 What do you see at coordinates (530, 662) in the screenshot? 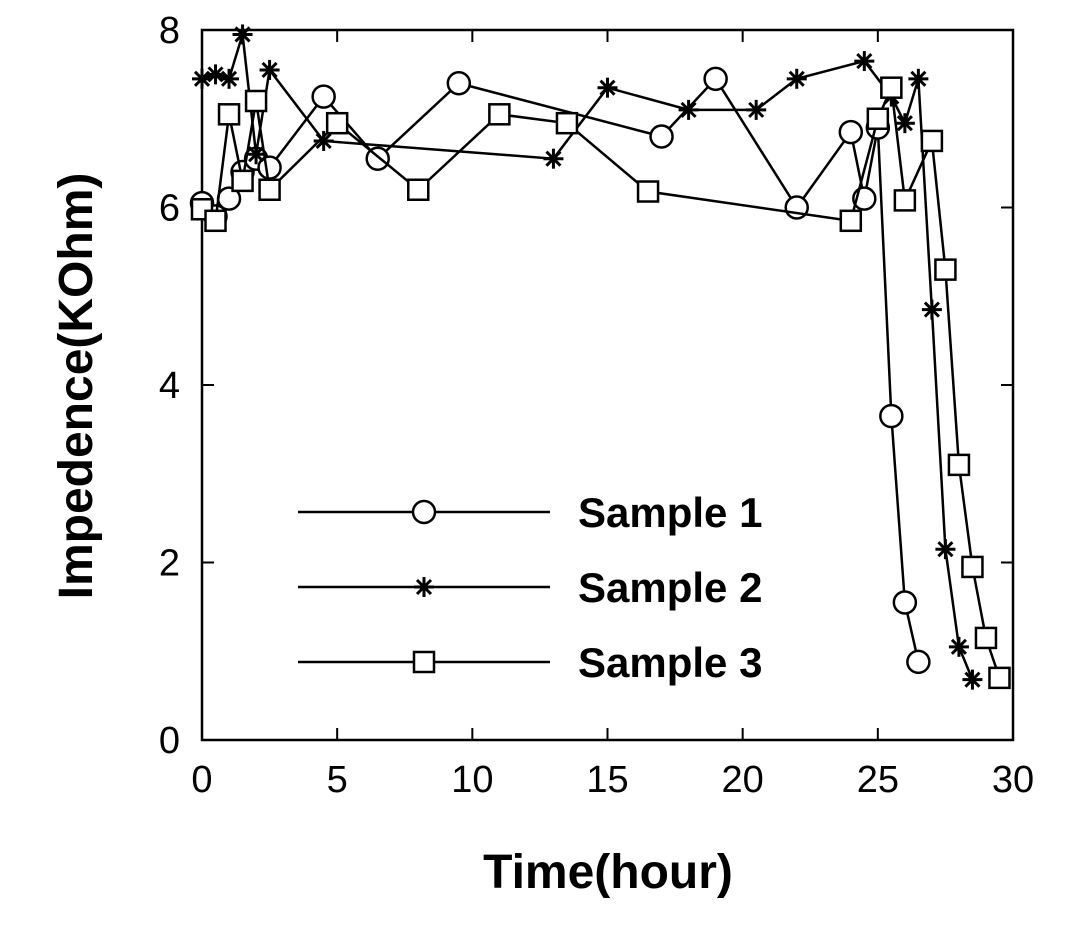
I see `legend-item-3: Sample 3` at bounding box center [530, 662].